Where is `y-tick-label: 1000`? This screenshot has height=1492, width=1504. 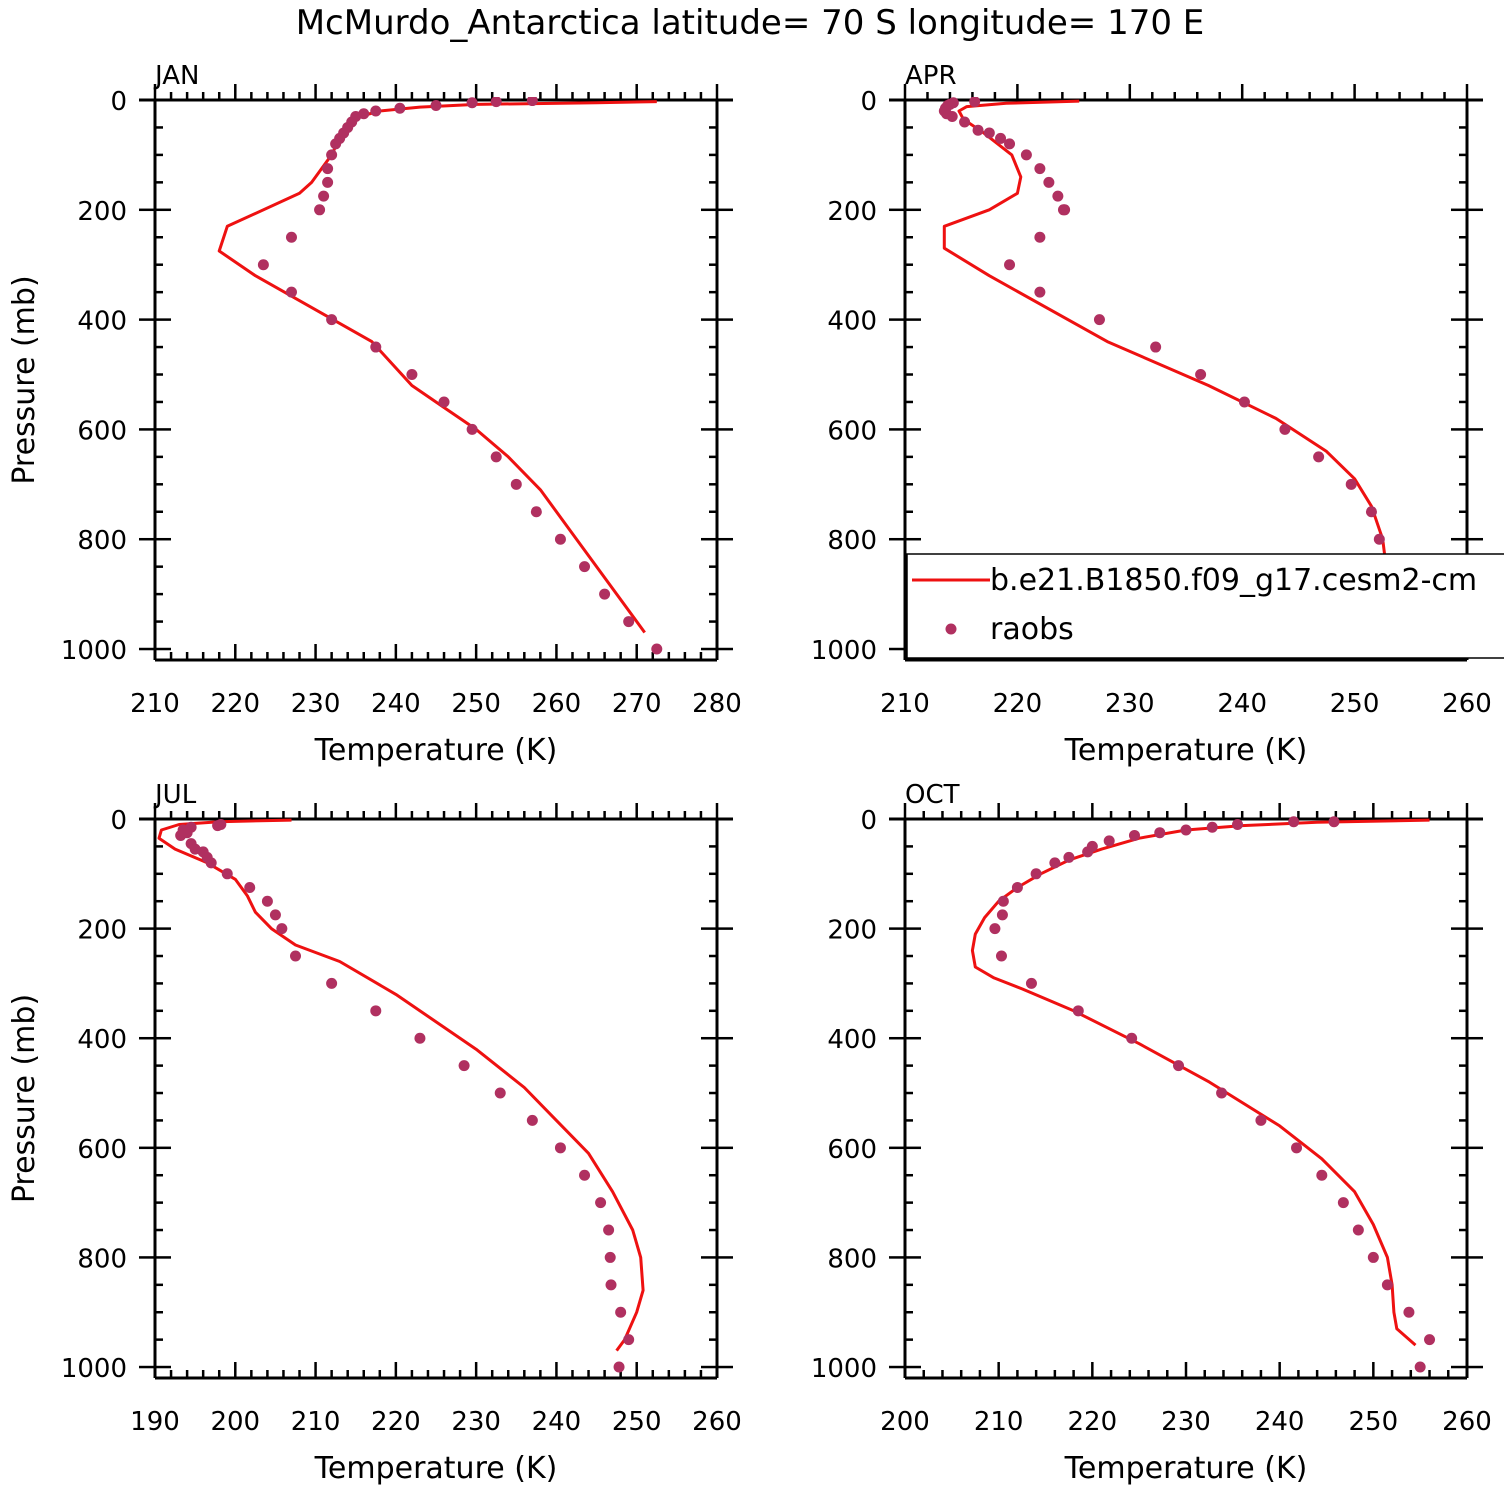
y-tick-label: 1000 is located at coordinates (94, 651).